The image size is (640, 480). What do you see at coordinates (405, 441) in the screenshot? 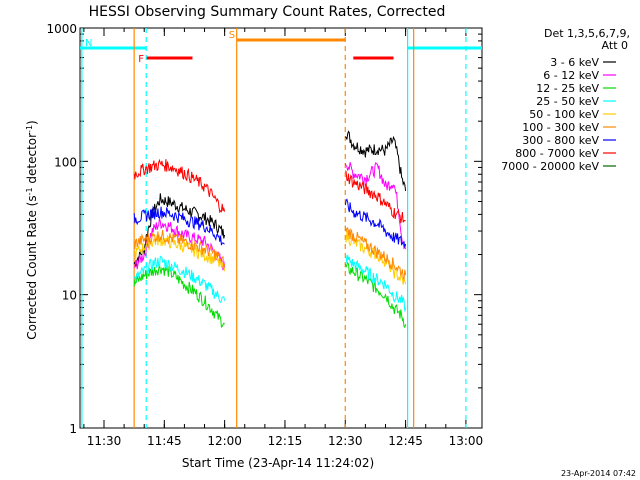
I see `x-tick-label: 12:45` at bounding box center [405, 441].